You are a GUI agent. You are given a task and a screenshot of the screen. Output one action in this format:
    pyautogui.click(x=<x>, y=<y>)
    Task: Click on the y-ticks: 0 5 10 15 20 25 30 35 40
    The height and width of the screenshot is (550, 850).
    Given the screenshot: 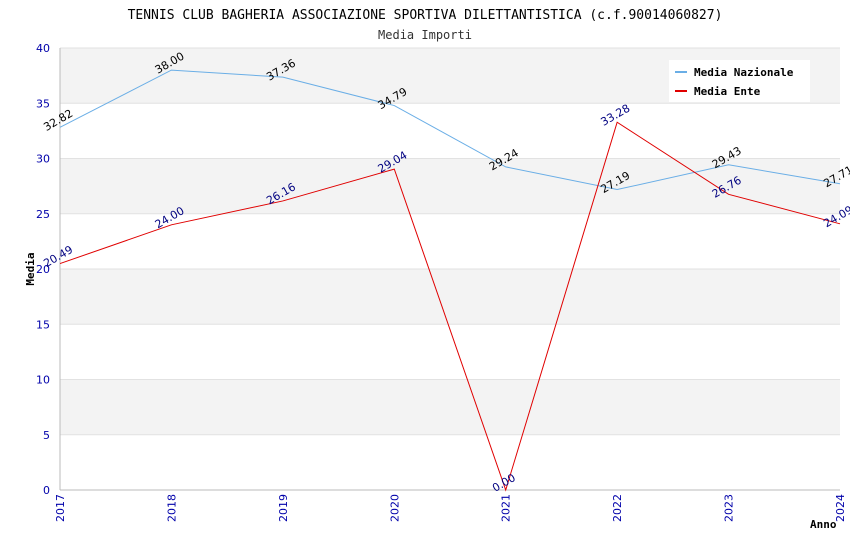 What is the action you would take?
    pyautogui.click(x=43, y=269)
    